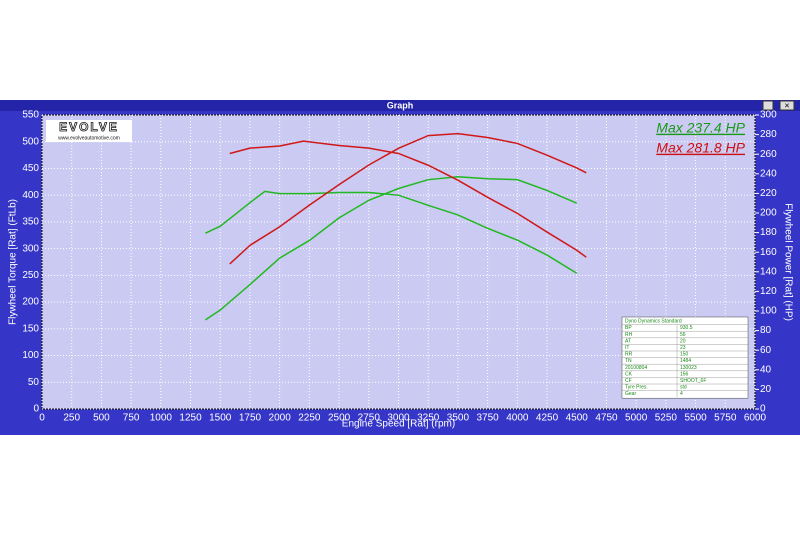  Describe the element at coordinates (700, 148) in the screenshot. I see `annotation: Max 281.8 HP` at that location.